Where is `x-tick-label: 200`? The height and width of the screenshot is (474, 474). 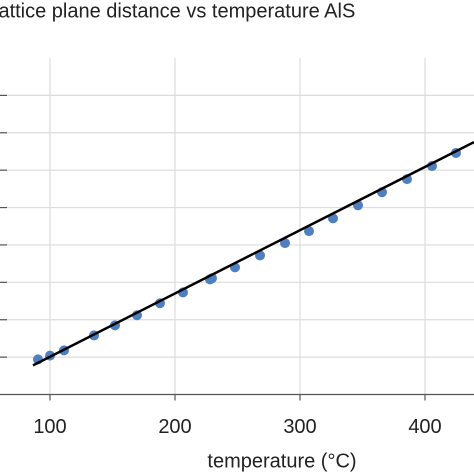
x-tick-label: 200 is located at coordinates (174, 427).